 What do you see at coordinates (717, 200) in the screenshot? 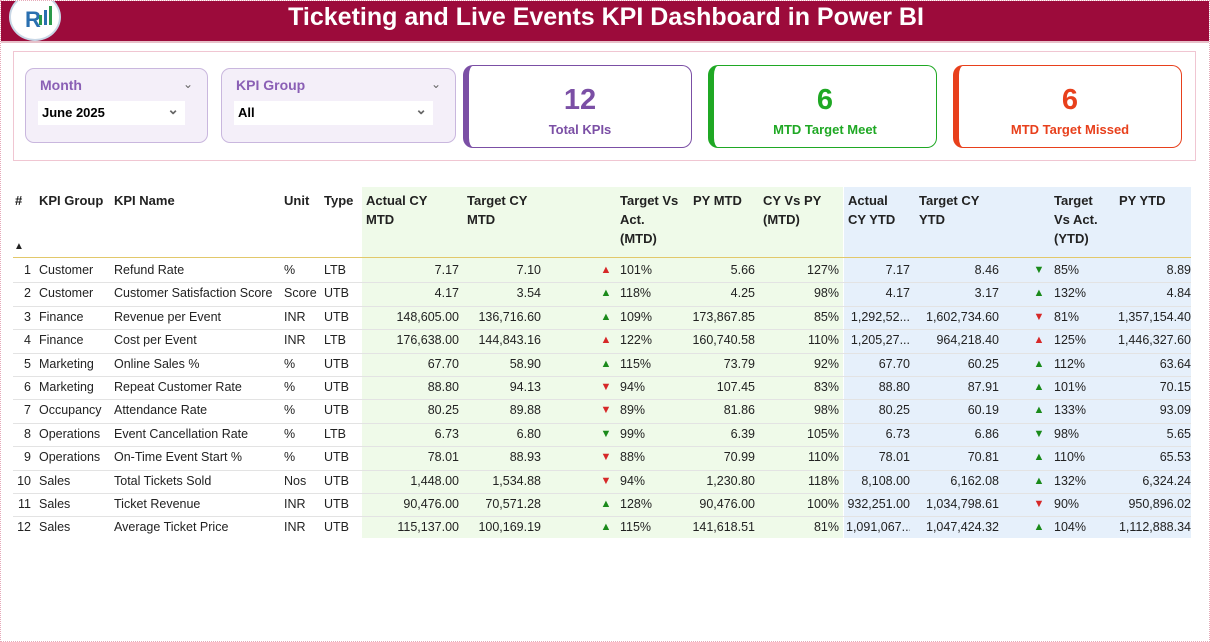
I see `column-header: PY MTD` at bounding box center [717, 200].